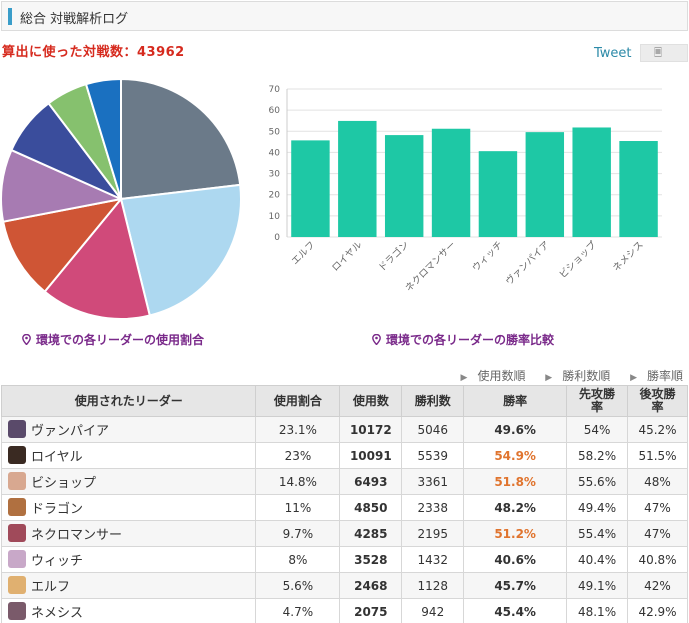  What do you see at coordinates (657, 610) in the screenshot?
I see `second-cell: 42.9%` at bounding box center [657, 610].